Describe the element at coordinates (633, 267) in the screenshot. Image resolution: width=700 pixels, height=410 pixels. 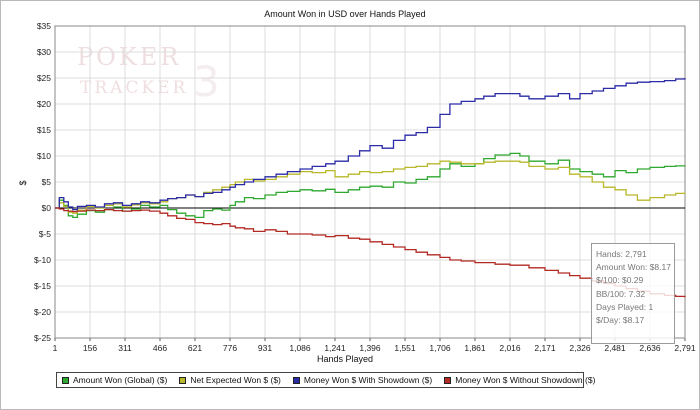
I see `stat-amount-won: Amount Won: $8.17` at that location.